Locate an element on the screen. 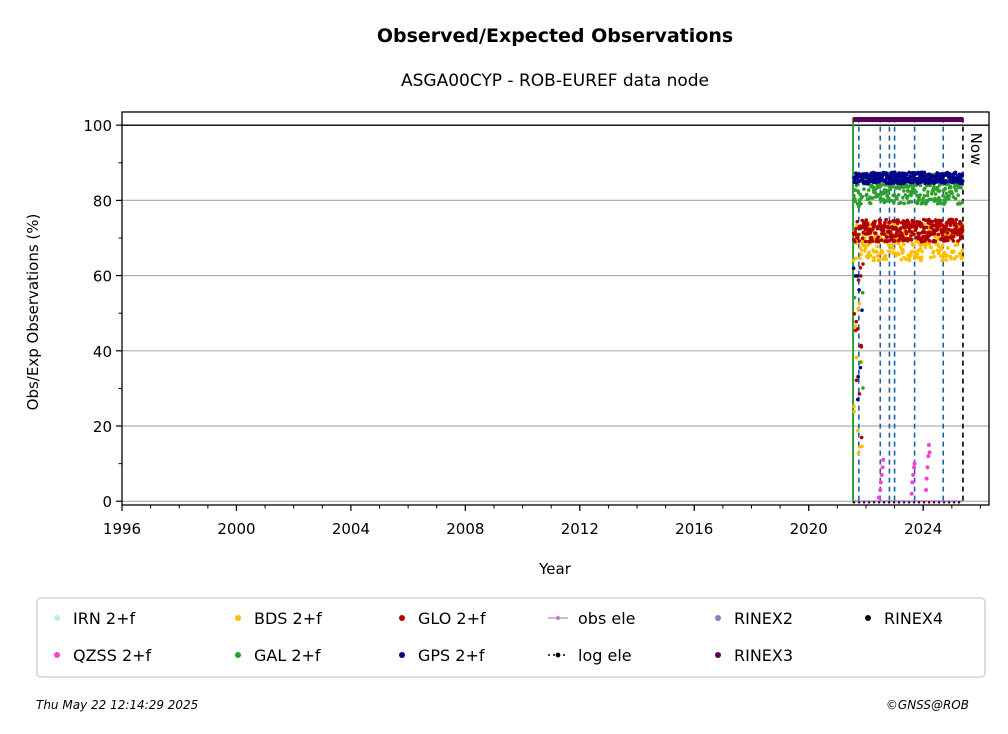  legend-item-log-ele: log ele is located at coordinates (590, 655).